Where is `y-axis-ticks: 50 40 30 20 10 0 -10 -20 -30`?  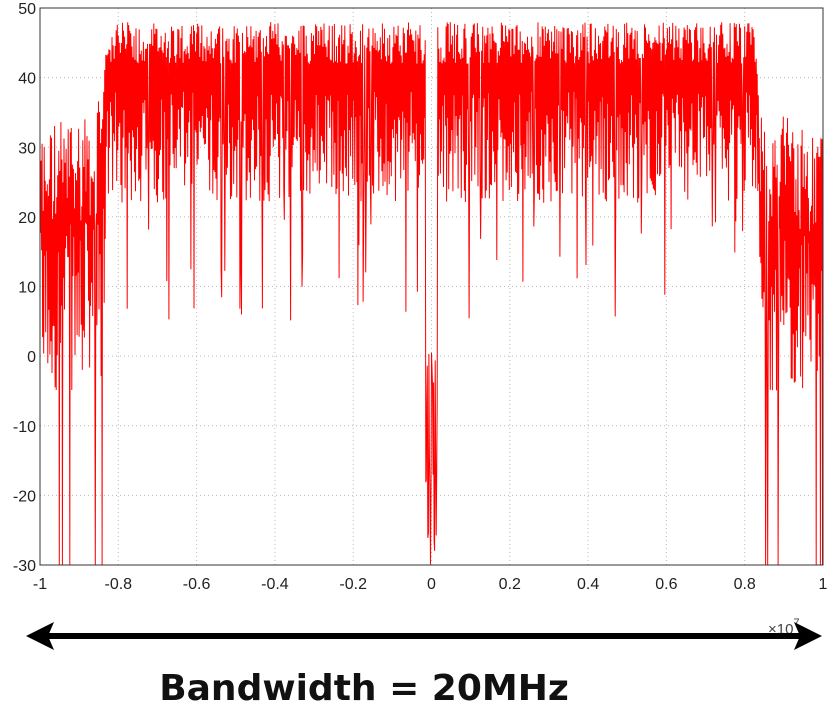
y-axis-ticks: 50 40 30 20 10 0 -10 -20 -30 is located at coordinates (24, 288).